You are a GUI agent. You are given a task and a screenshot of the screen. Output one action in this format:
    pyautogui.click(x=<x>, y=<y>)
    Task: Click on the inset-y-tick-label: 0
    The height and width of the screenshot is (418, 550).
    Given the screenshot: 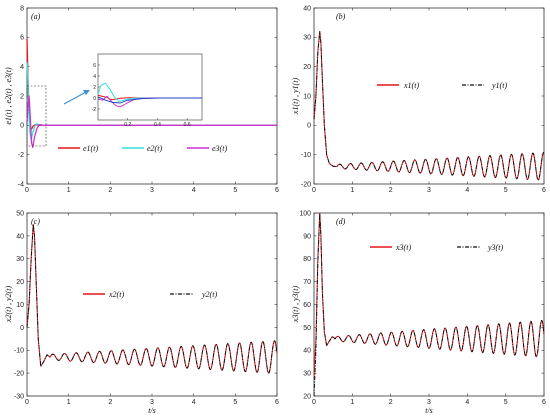 What is the action you would take?
    pyautogui.click(x=94, y=99)
    